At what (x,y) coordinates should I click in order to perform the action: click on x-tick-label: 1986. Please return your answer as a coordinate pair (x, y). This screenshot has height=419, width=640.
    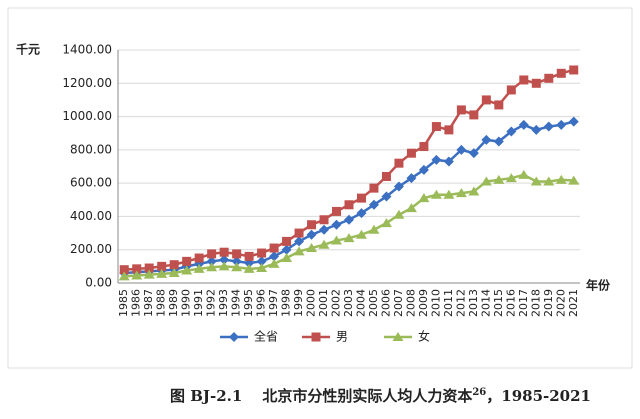
    Looking at the image, I should click on (136, 303).